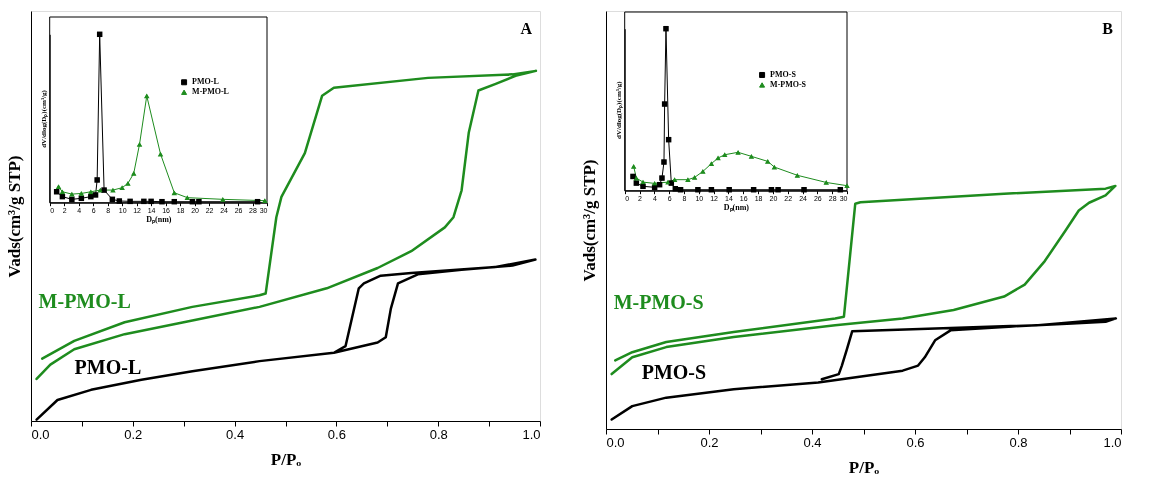 This screenshot has height=491, width=1152. I want to click on series-label: PMO-L, so click(108, 366).